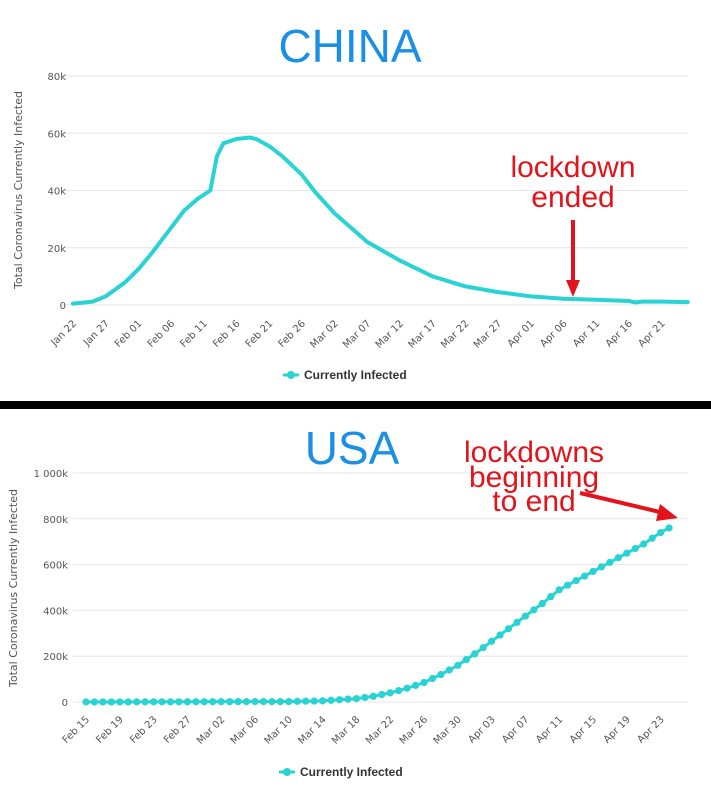  What do you see at coordinates (534, 452) in the screenshot?
I see `usa-annotation-line1: lockdowns` at bounding box center [534, 452].